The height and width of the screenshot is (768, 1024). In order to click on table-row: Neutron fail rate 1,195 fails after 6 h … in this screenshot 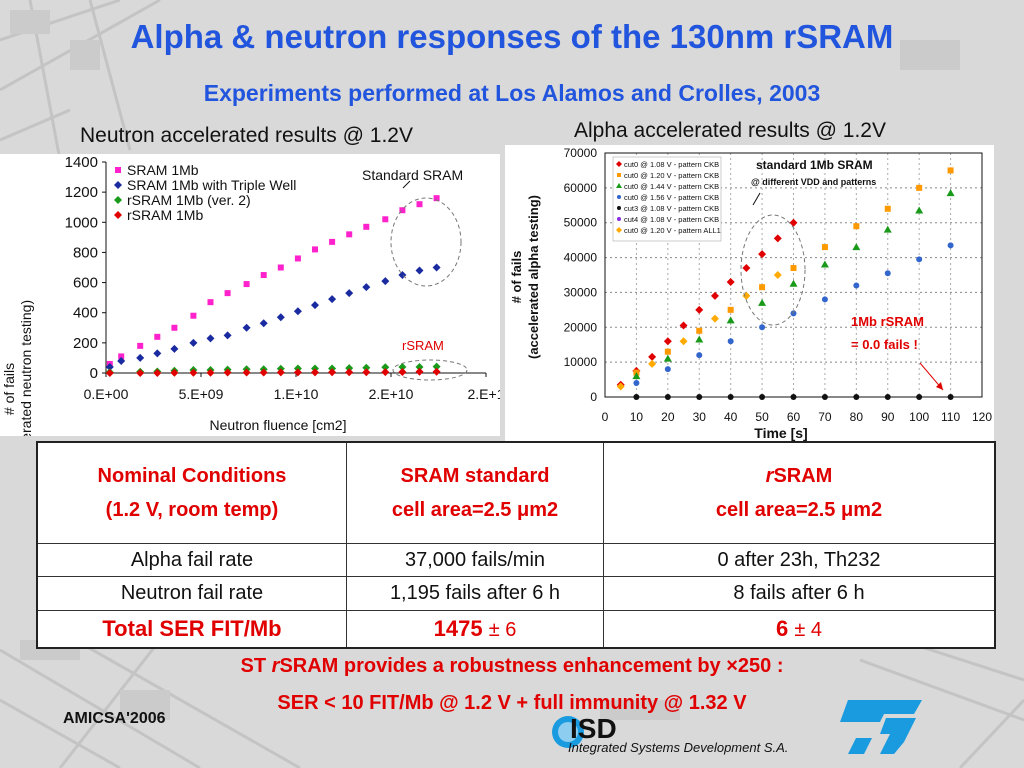, I will do `click(516, 593)`.